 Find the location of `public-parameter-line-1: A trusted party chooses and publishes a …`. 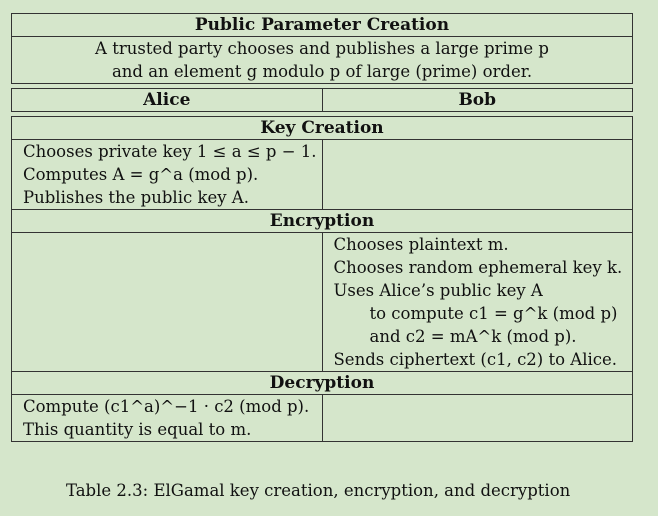

public-parameter-line-1: A trusted party chooses and publishes a … is located at coordinates (322, 48).